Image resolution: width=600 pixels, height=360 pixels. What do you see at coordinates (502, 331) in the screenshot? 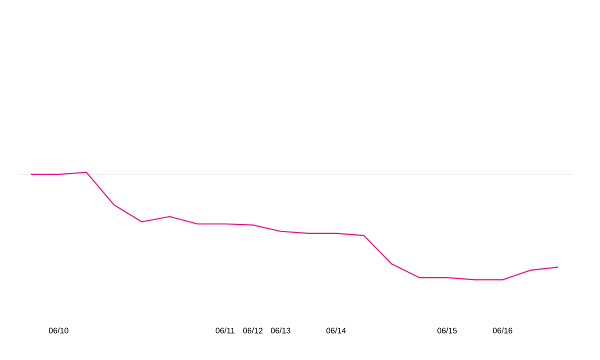
I see `x-tick-label: 06/16` at bounding box center [502, 331].